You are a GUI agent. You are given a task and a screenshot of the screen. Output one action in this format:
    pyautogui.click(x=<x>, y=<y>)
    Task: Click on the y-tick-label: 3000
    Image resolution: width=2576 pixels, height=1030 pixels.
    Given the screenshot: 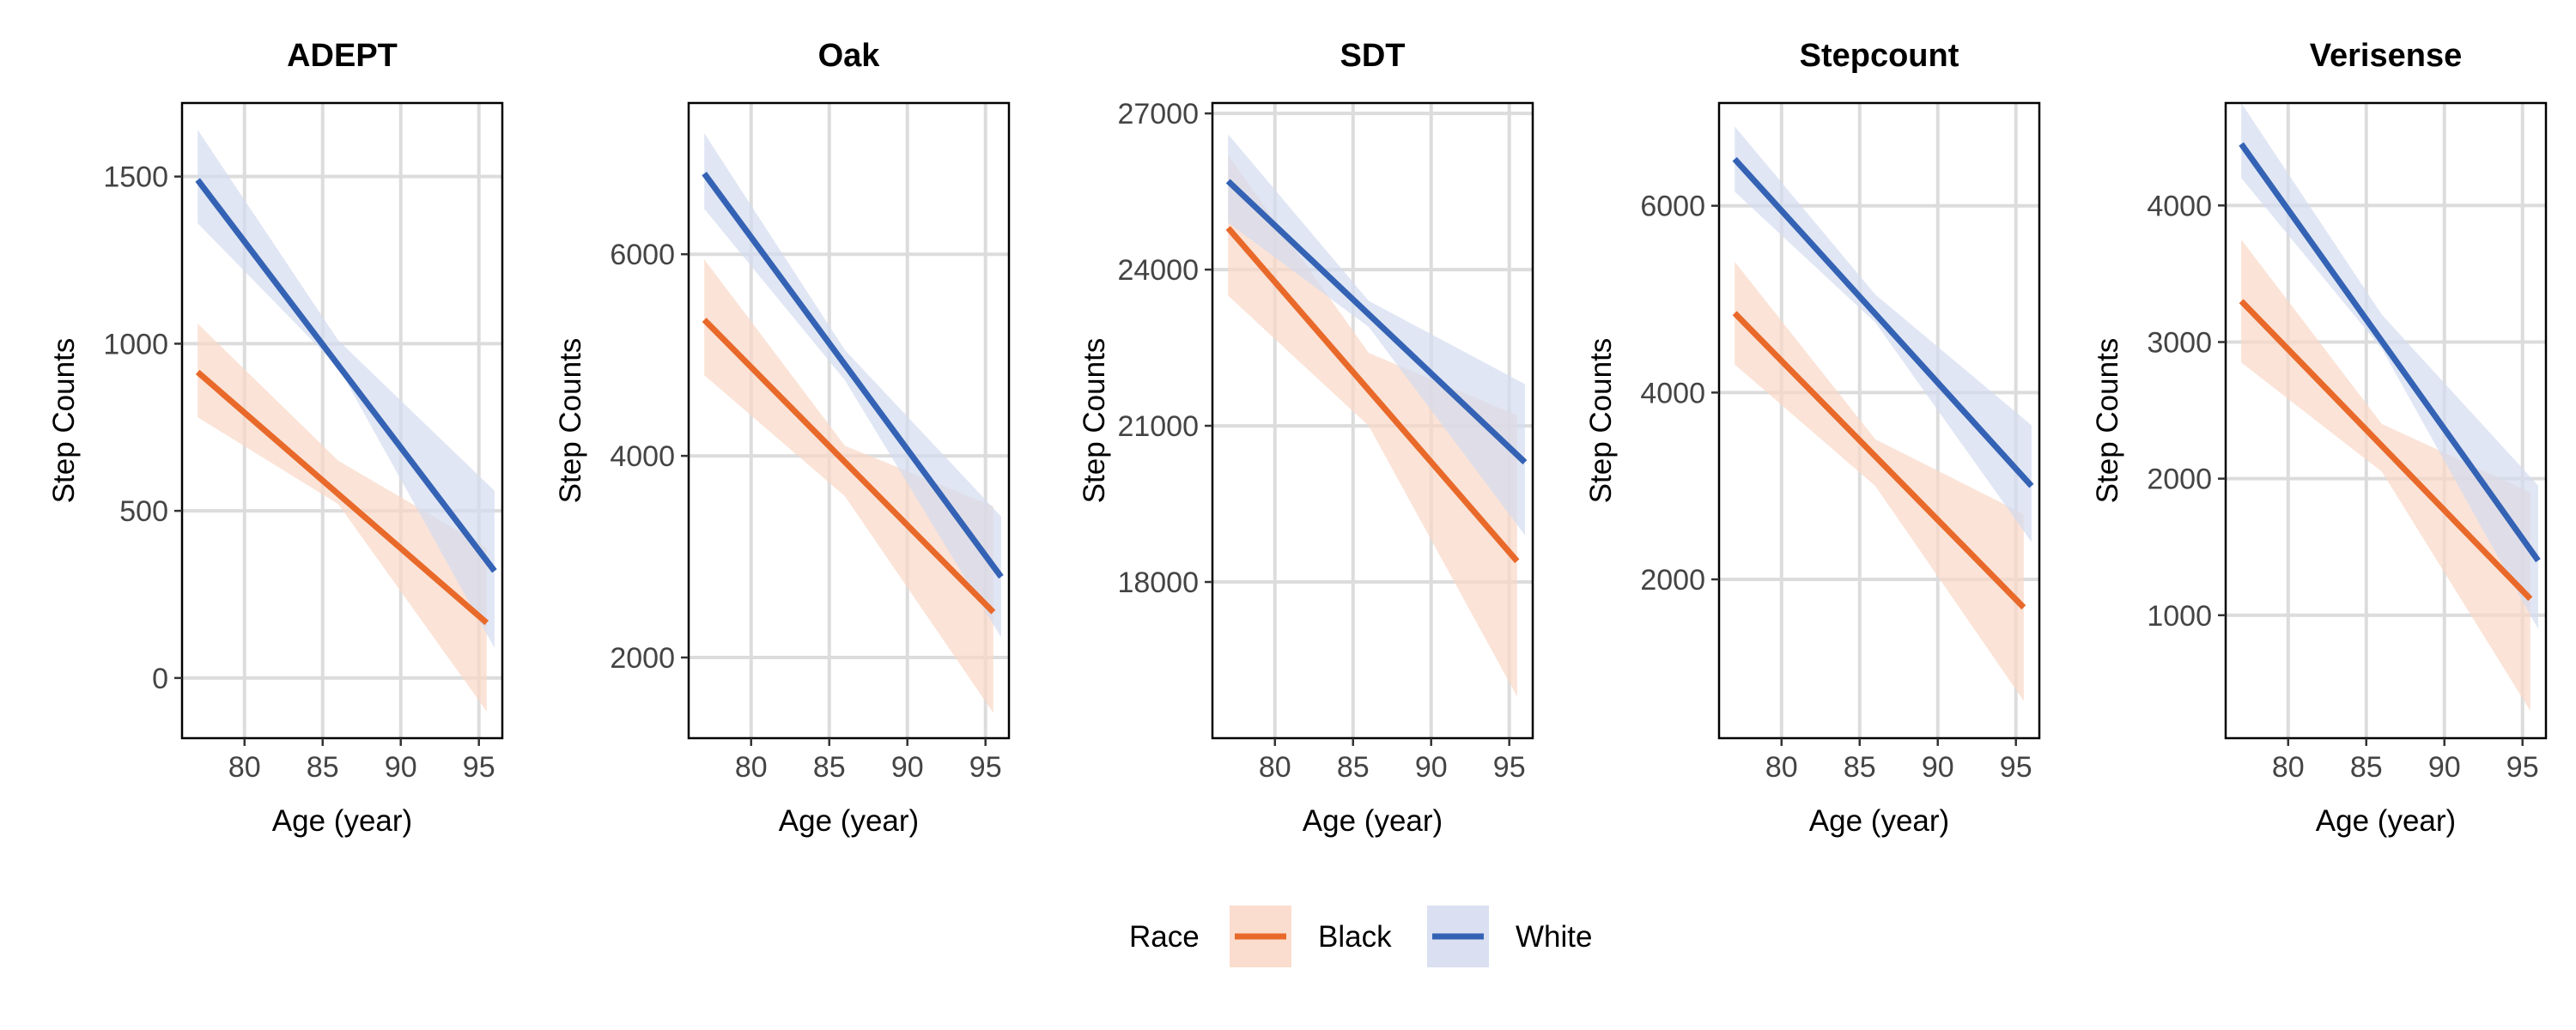 What is the action you would take?
    pyautogui.click(x=2179, y=342)
    